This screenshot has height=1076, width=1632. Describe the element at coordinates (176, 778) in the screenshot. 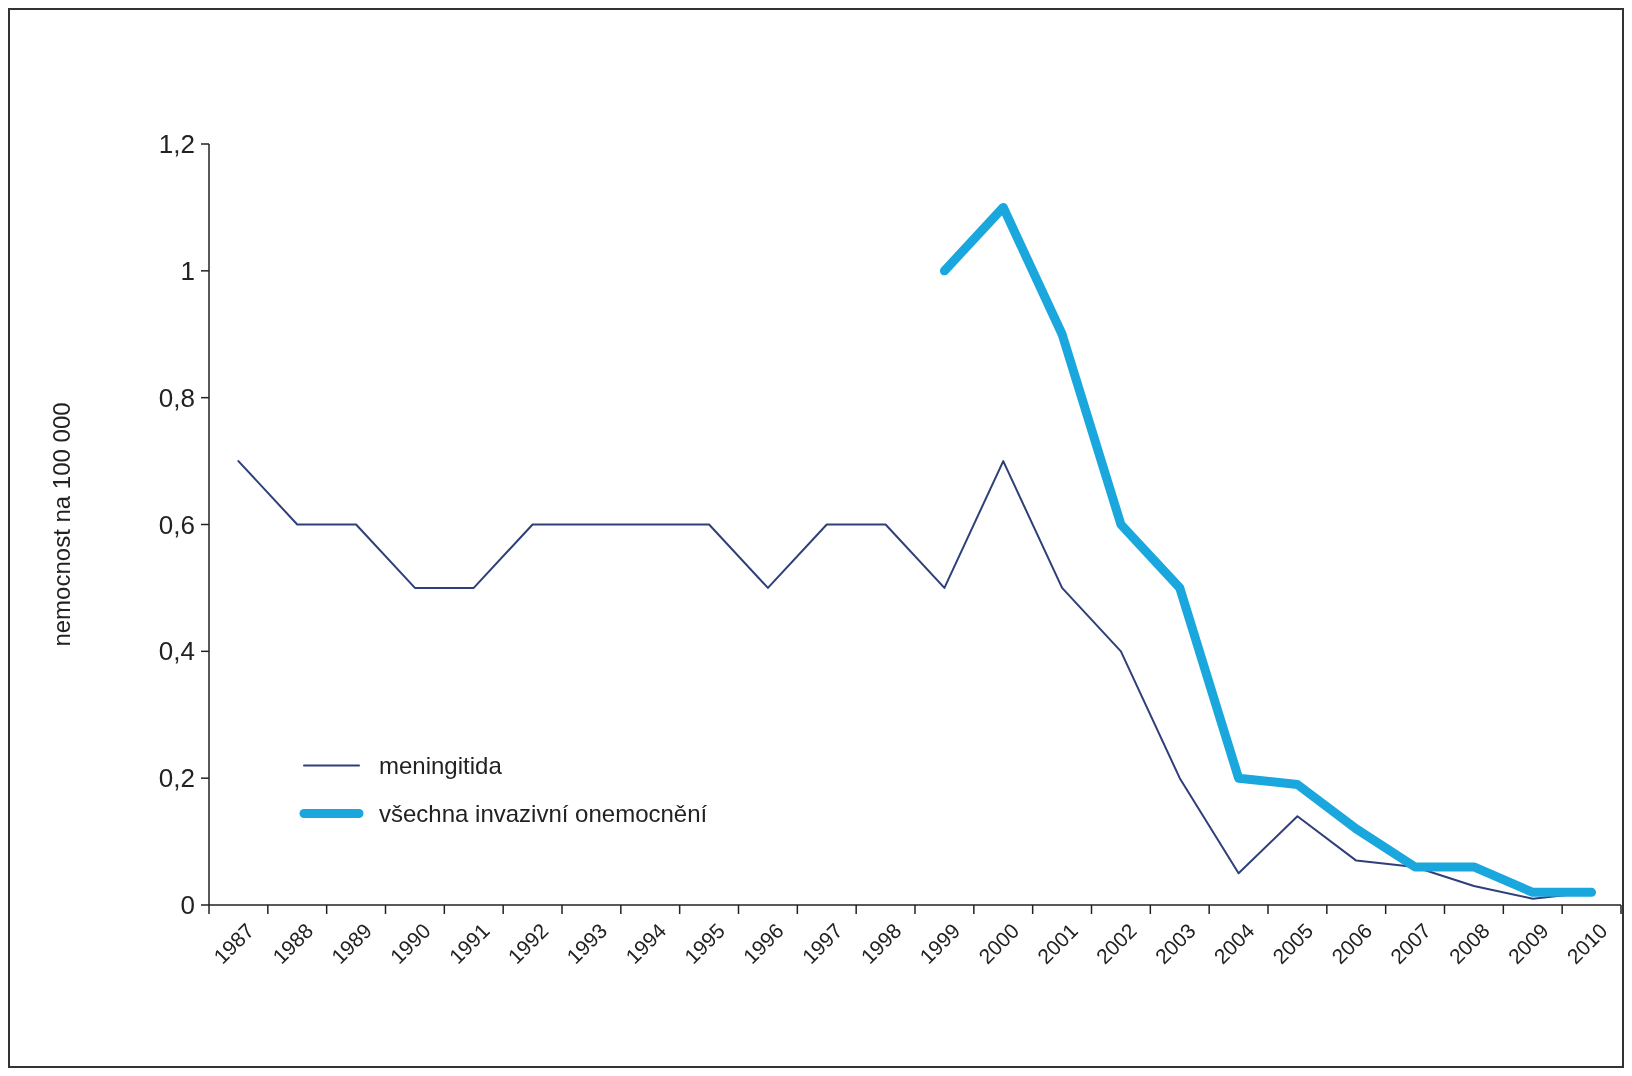

I see `y-tick-label: 0,2` at that location.